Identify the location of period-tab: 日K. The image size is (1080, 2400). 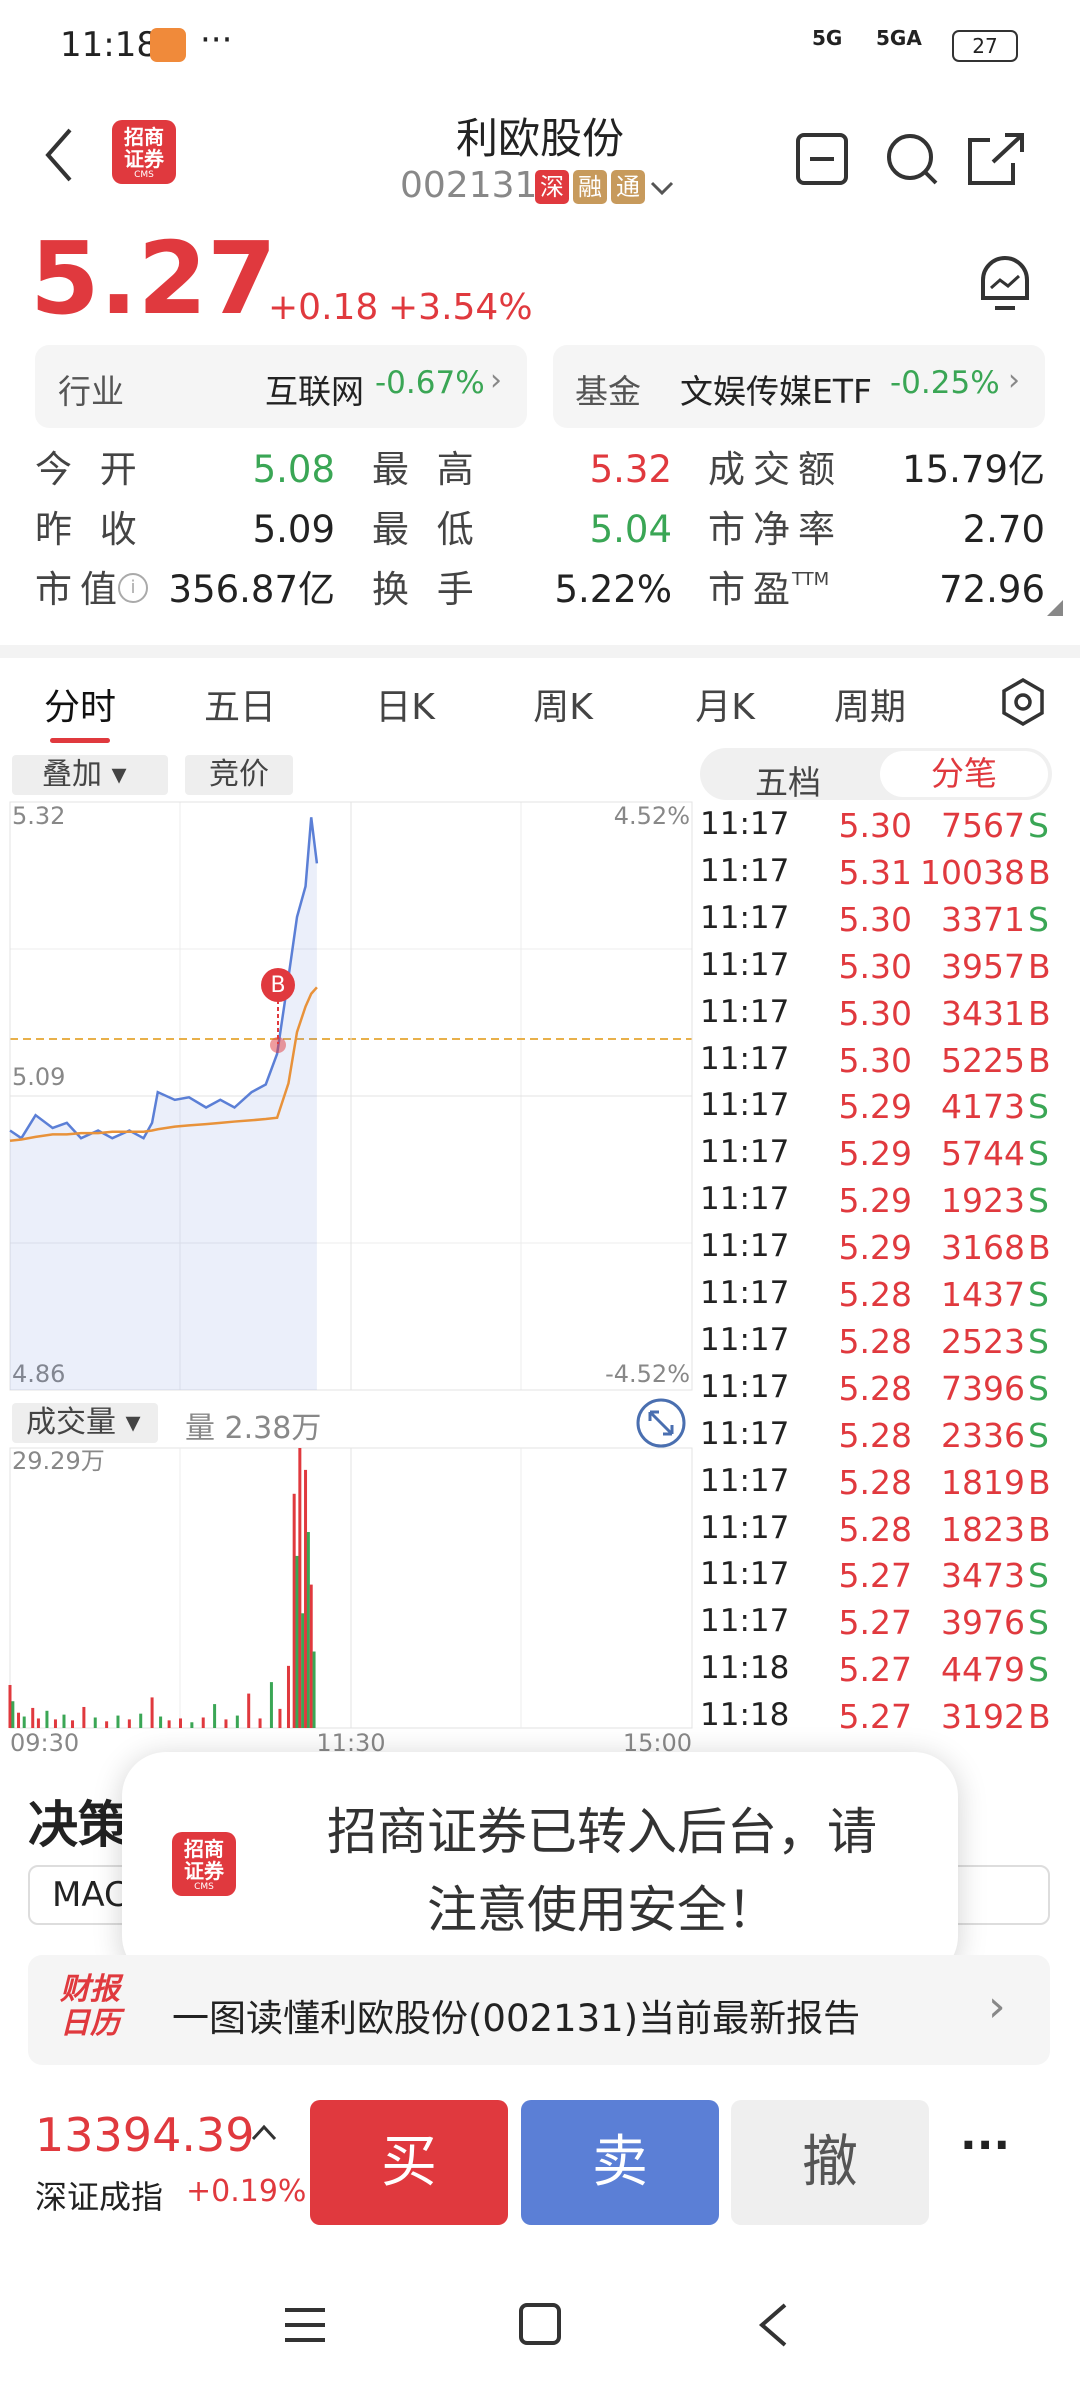
(405, 707).